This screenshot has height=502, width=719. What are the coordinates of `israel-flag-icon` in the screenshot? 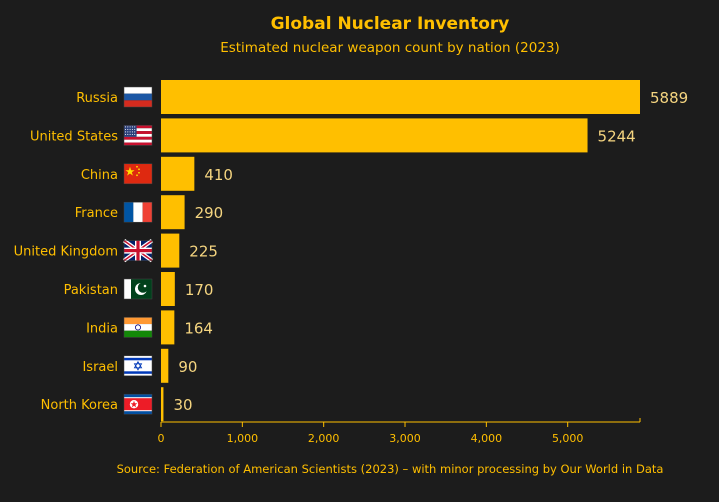 It's located at (138, 366).